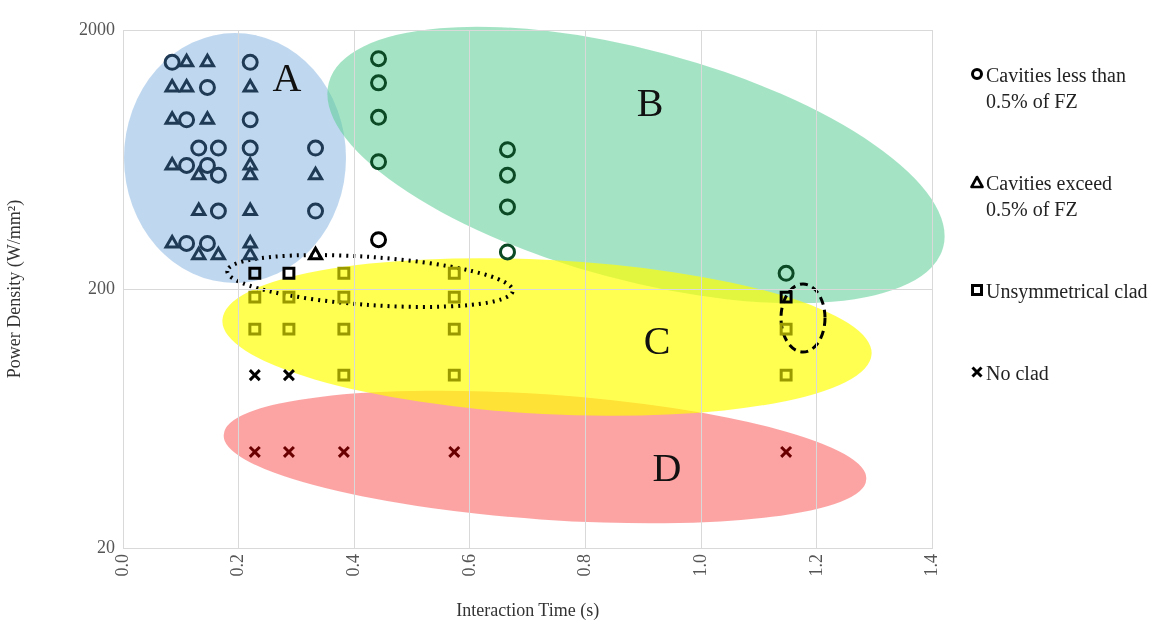  I want to click on y-tick-label: 20, so click(106, 546).